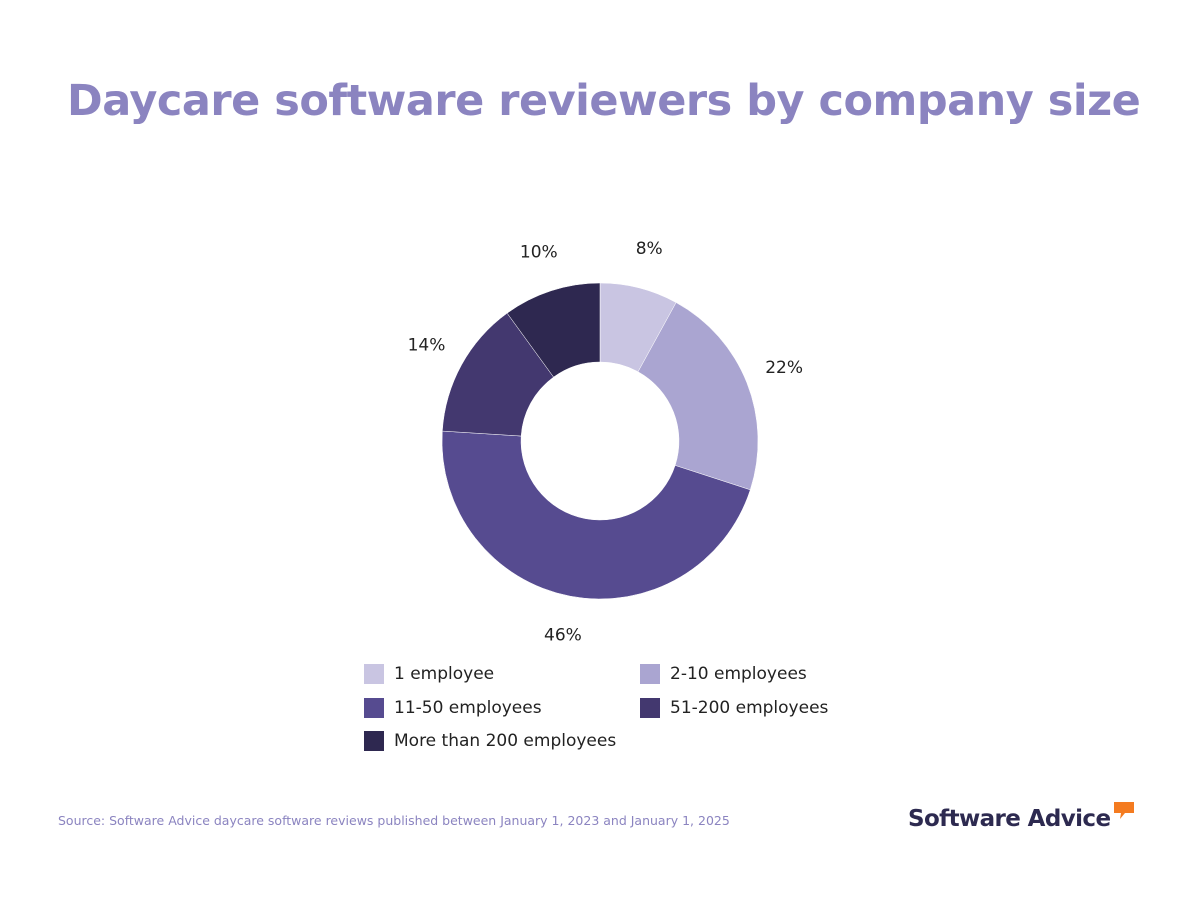 The height and width of the screenshot is (900, 1200). What do you see at coordinates (444, 674) in the screenshot?
I see `legend-label: 1 employee` at bounding box center [444, 674].